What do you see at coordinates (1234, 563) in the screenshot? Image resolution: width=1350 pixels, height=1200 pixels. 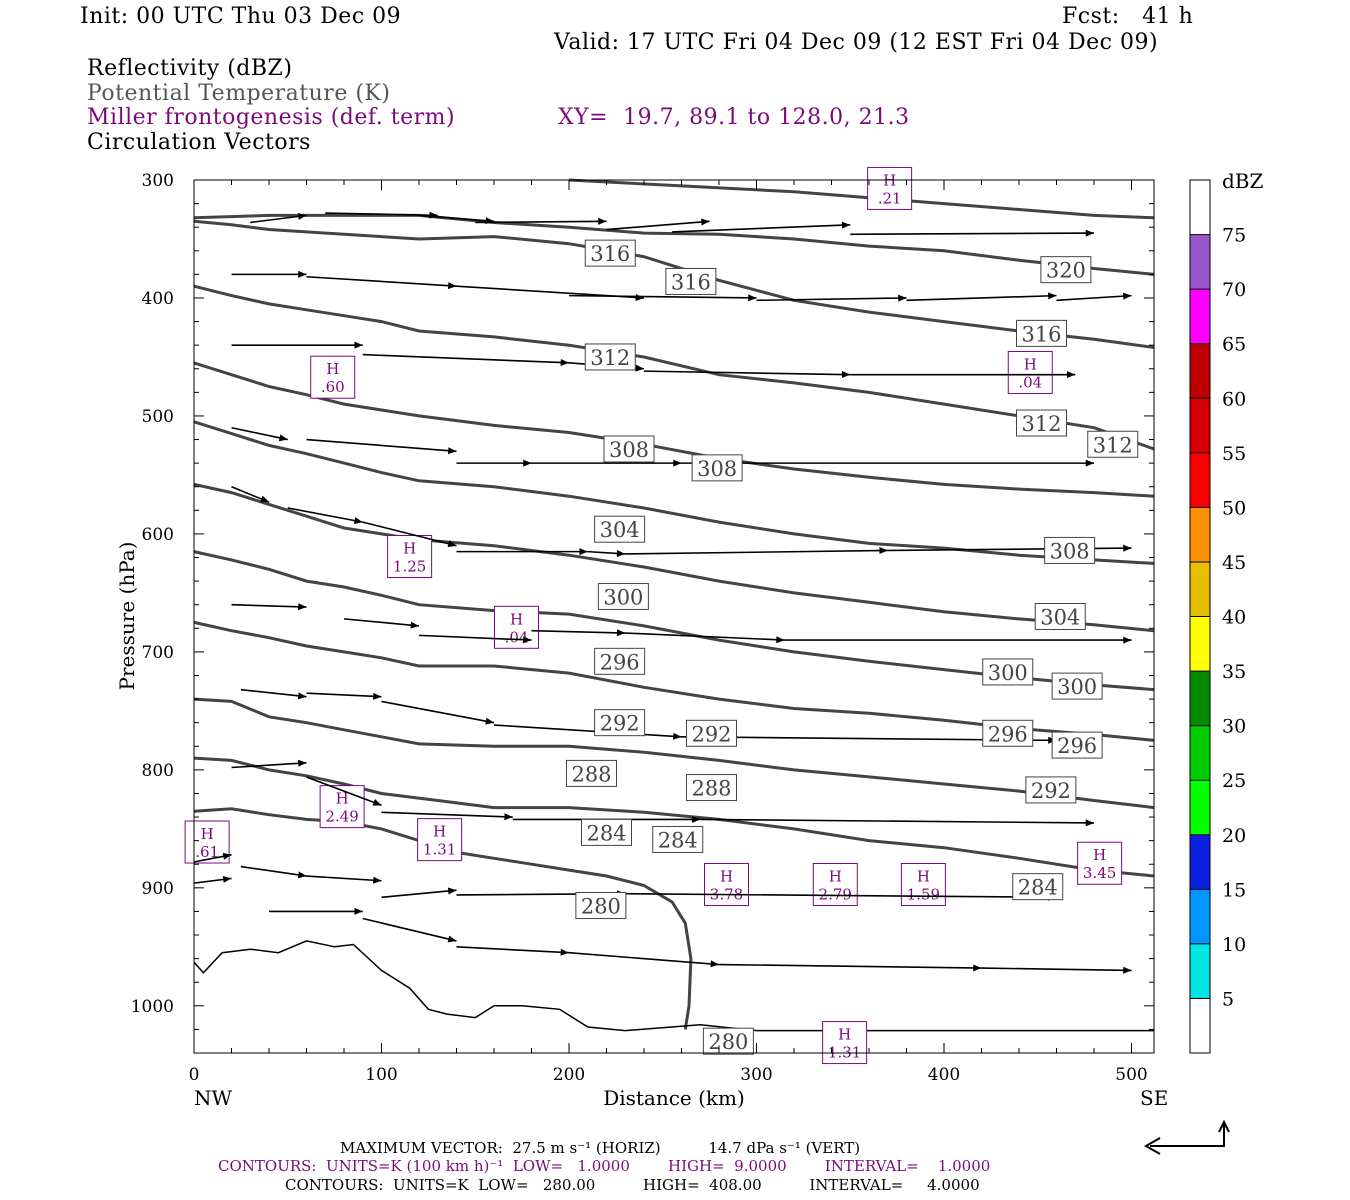 I see `colorbar-label: 45` at bounding box center [1234, 563].